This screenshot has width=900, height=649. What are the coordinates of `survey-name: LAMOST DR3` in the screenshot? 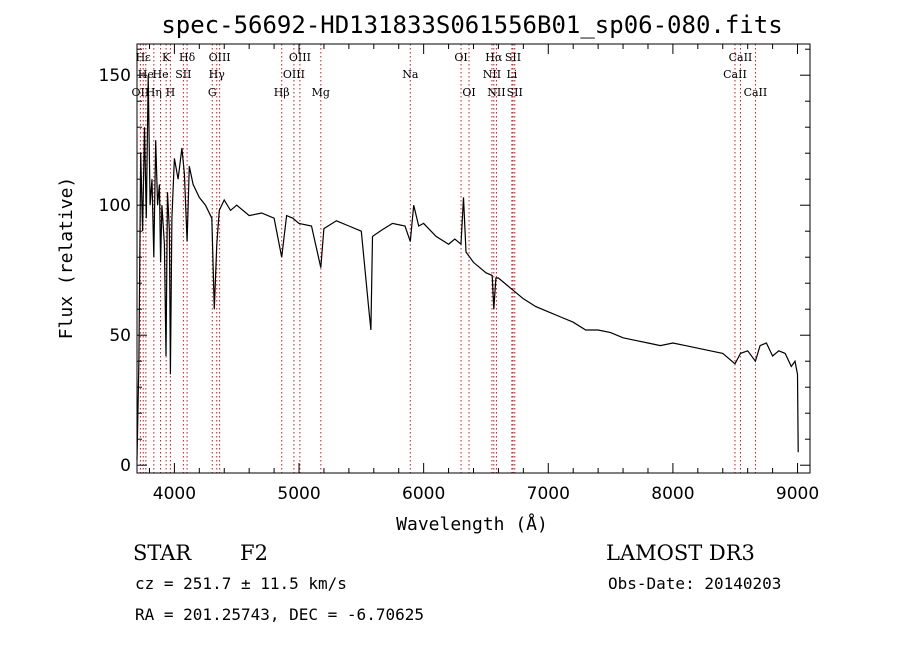 It's located at (680, 553).